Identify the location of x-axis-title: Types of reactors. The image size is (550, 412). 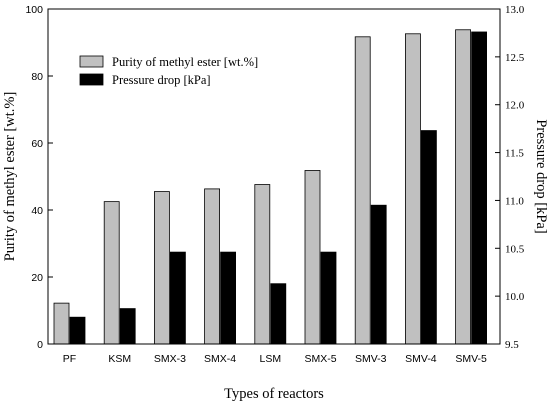
(274, 394).